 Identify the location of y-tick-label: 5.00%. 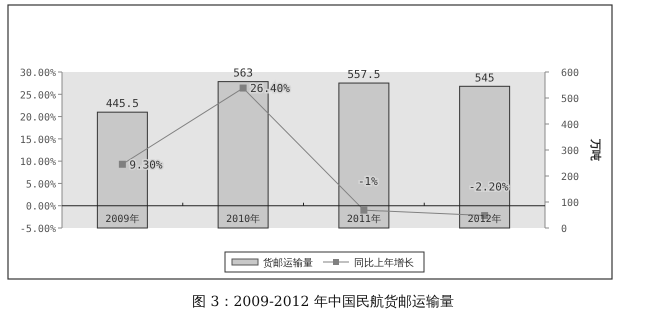
(41, 184).